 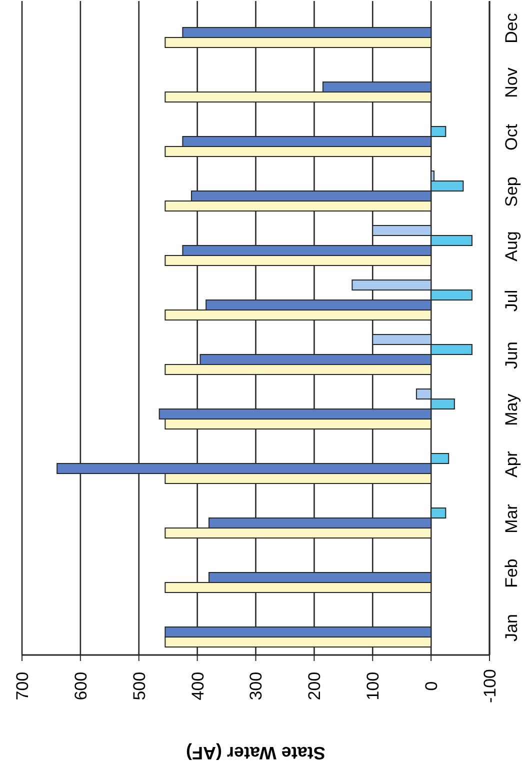 What do you see at coordinates (511, 628) in the screenshot?
I see `y-tick-label: Jan` at bounding box center [511, 628].